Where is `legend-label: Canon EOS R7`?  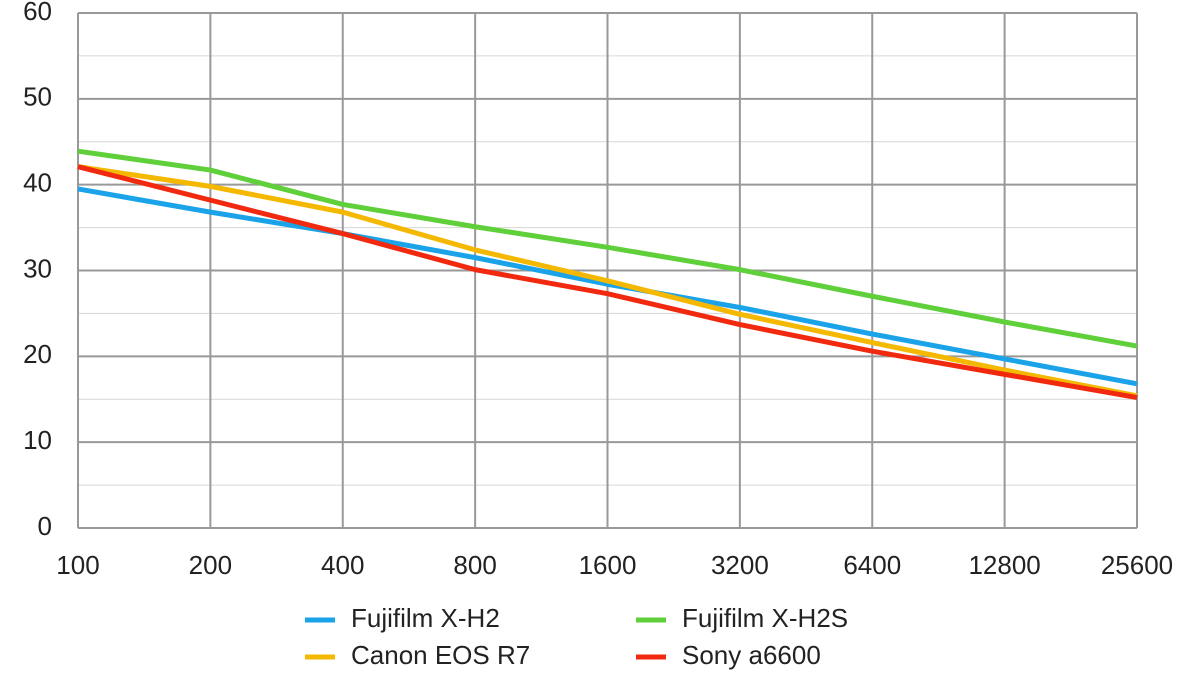
legend-label: Canon EOS R7 is located at coordinates (440, 655).